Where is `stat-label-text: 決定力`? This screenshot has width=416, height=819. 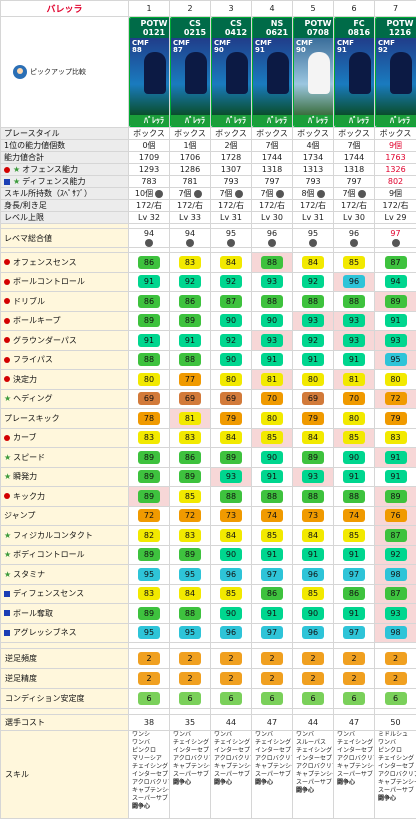 stat-label-text: 決定力 is located at coordinates (25, 379).